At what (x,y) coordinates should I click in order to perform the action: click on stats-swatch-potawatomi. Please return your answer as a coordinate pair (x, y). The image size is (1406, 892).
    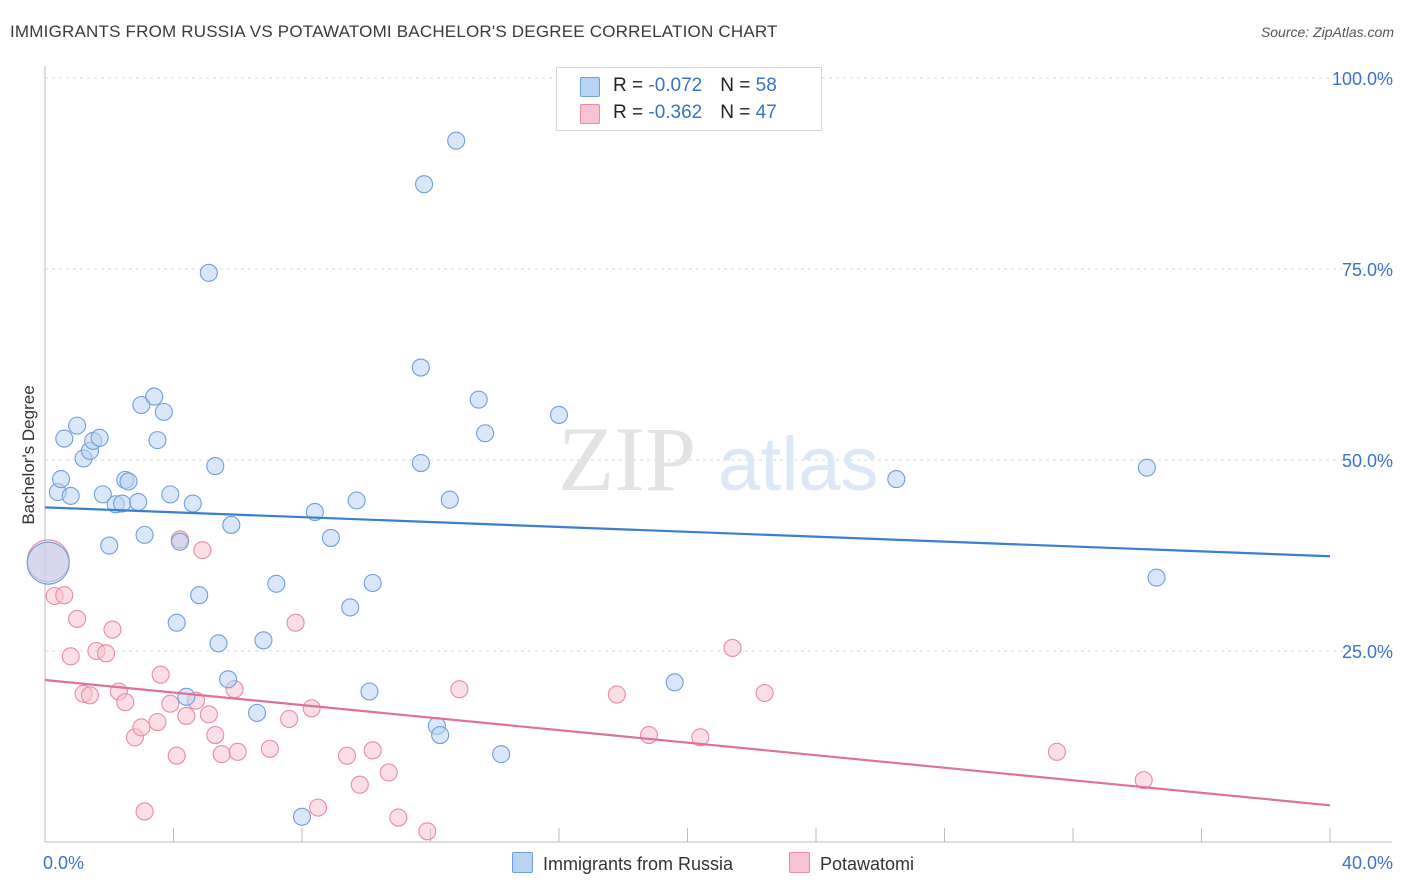
    Looking at the image, I should click on (590, 114).